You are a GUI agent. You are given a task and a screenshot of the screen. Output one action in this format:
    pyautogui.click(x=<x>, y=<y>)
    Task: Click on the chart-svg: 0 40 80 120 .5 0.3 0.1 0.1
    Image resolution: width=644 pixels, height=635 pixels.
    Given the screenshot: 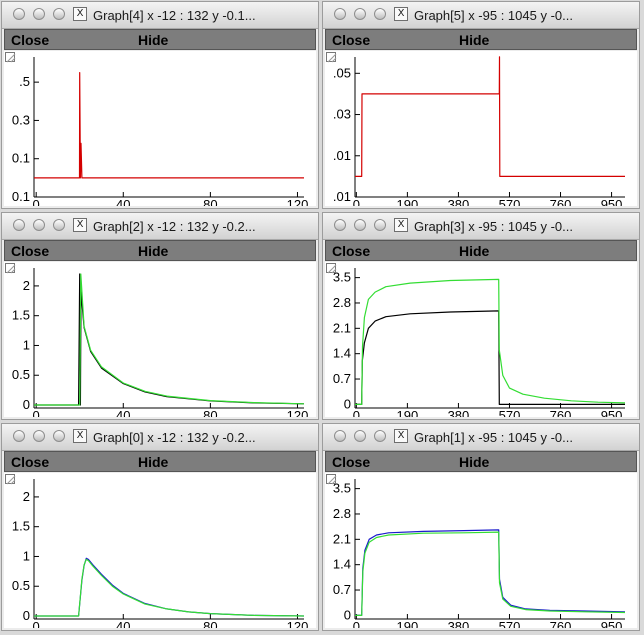 What is the action you would take?
    pyautogui.click(x=160, y=131)
    